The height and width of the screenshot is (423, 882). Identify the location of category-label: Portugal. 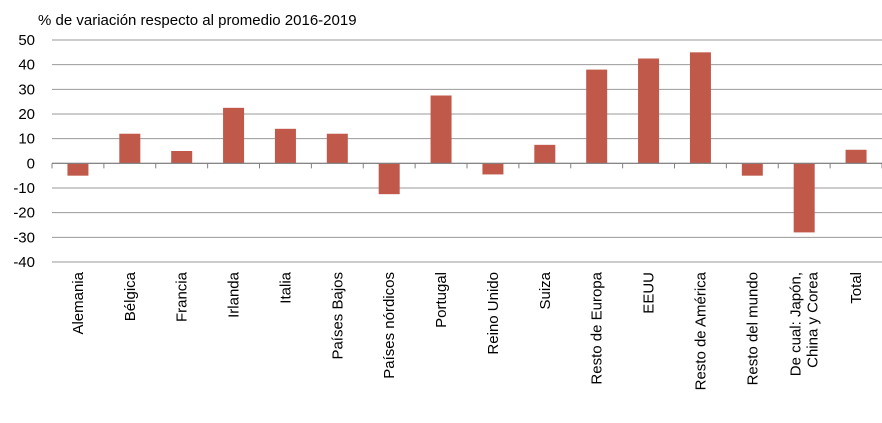
(441, 300).